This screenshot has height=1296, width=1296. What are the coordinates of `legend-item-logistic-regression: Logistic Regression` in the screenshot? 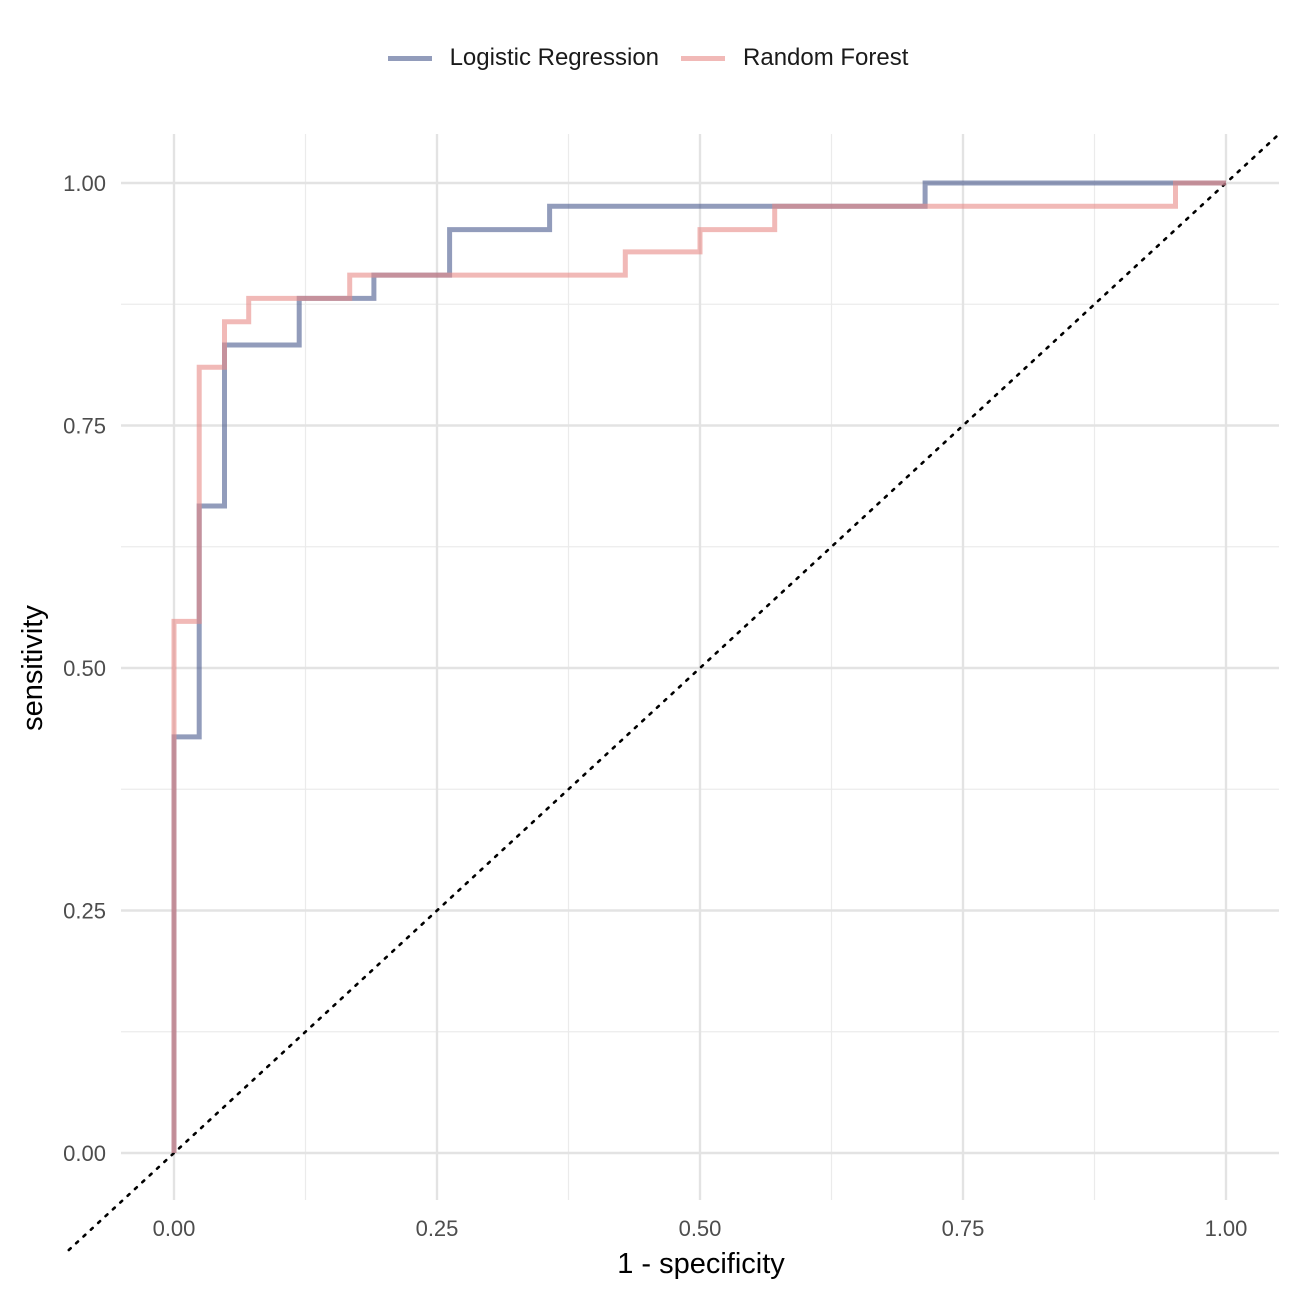 It's located at (523, 58).